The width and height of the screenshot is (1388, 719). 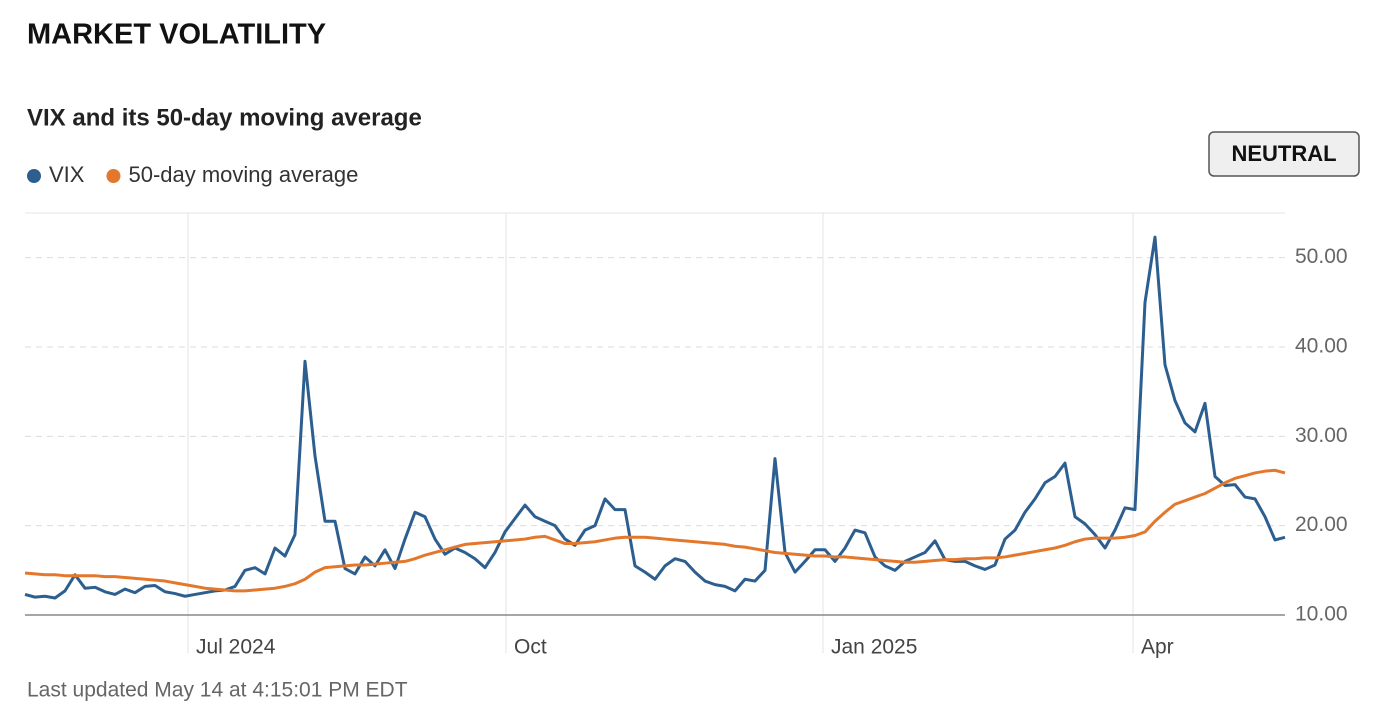 I want to click on legend-label: 50-day moving average, so click(x=243, y=174).